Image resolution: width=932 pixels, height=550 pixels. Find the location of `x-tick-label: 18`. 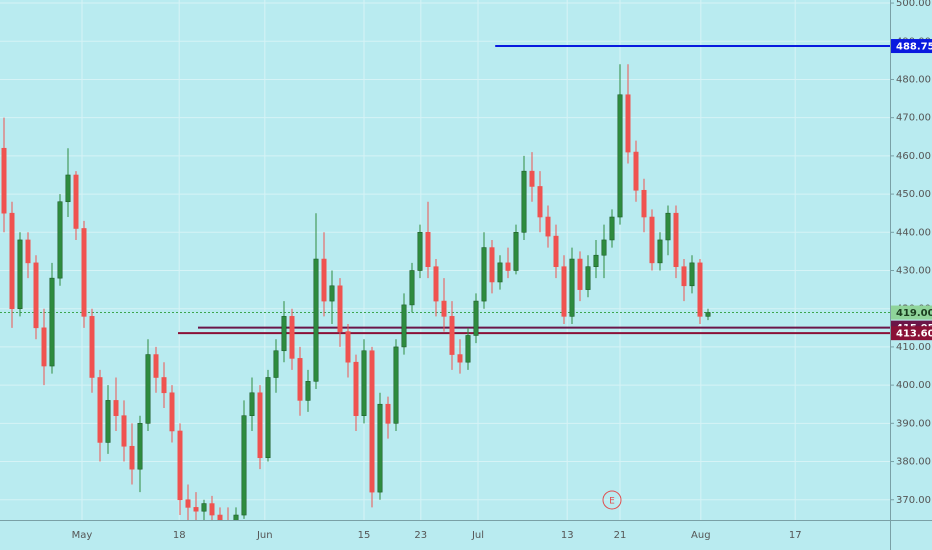

x-tick-label: 18 is located at coordinates (179, 535).